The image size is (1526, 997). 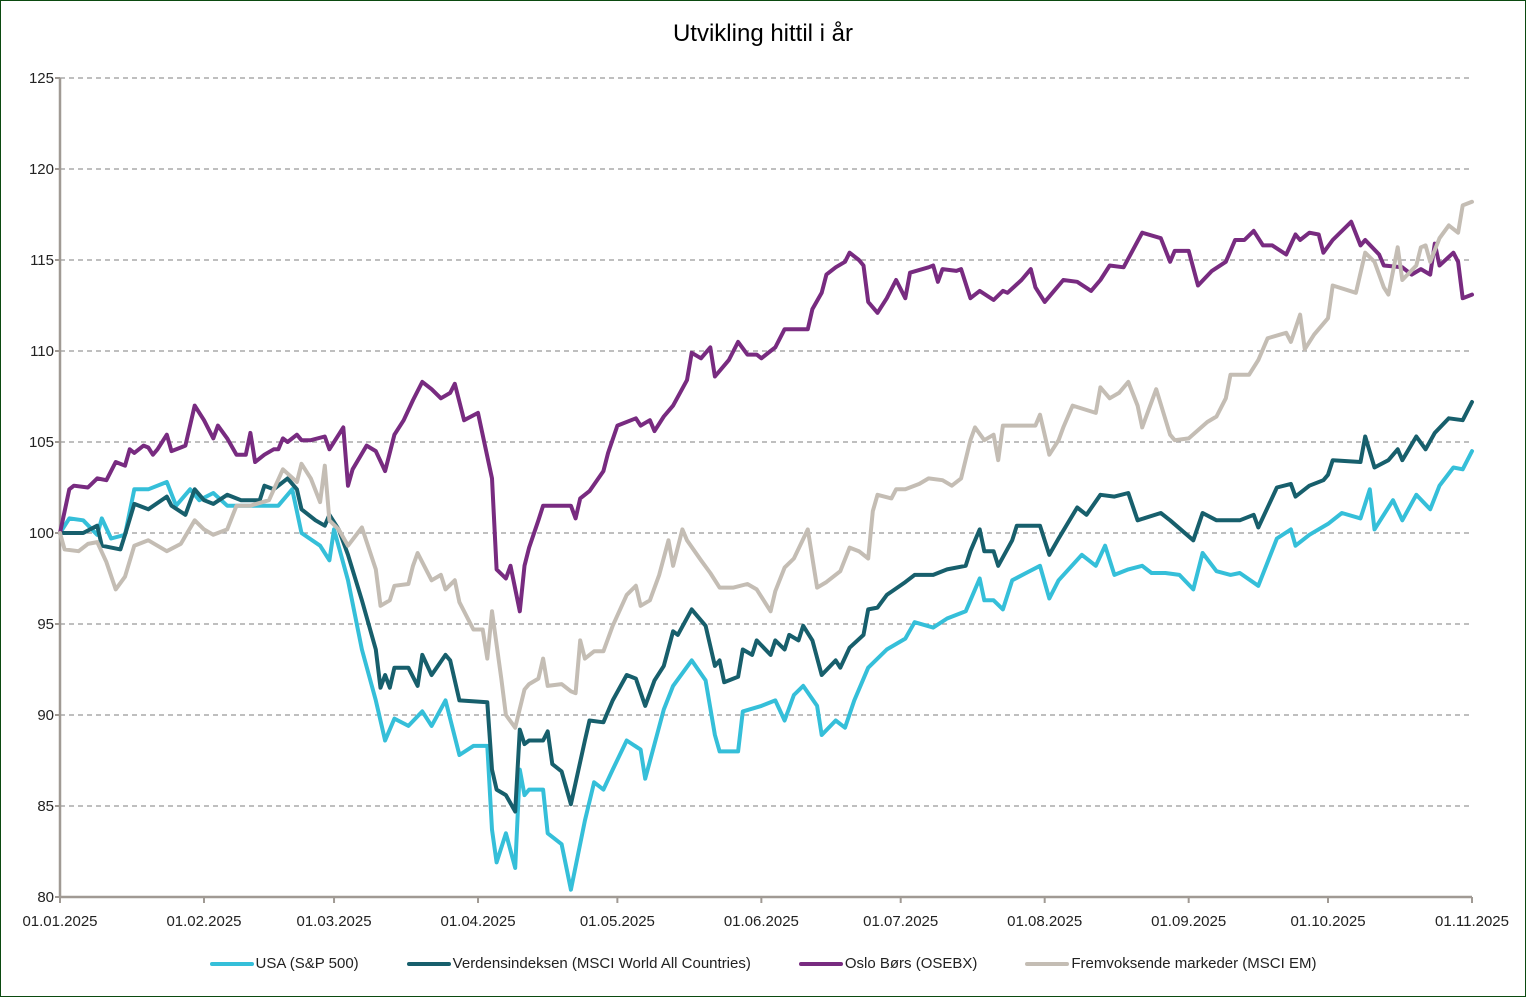 What do you see at coordinates (1194, 963) in the screenshot?
I see `legend-label: Fremvoksende markeder (MSCI EM)` at bounding box center [1194, 963].